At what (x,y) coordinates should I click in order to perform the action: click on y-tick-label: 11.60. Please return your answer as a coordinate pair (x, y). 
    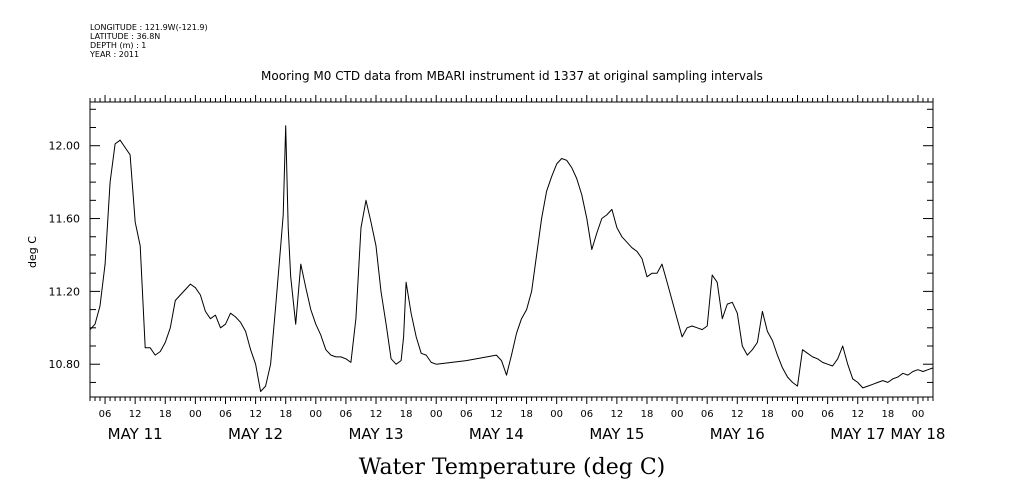
    Looking at the image, I should click on (65, 219).